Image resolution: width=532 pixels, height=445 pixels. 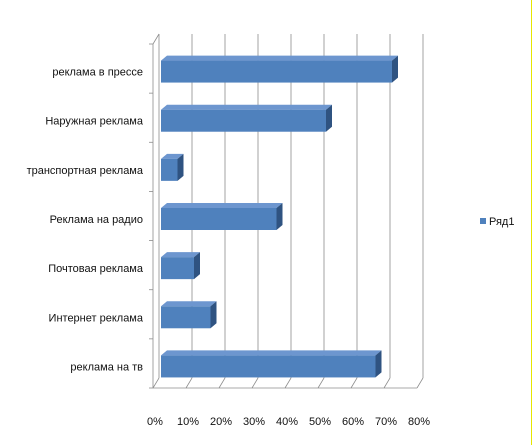 I want to click on category-label: реклама в прессе, so click(x=97, y=73).